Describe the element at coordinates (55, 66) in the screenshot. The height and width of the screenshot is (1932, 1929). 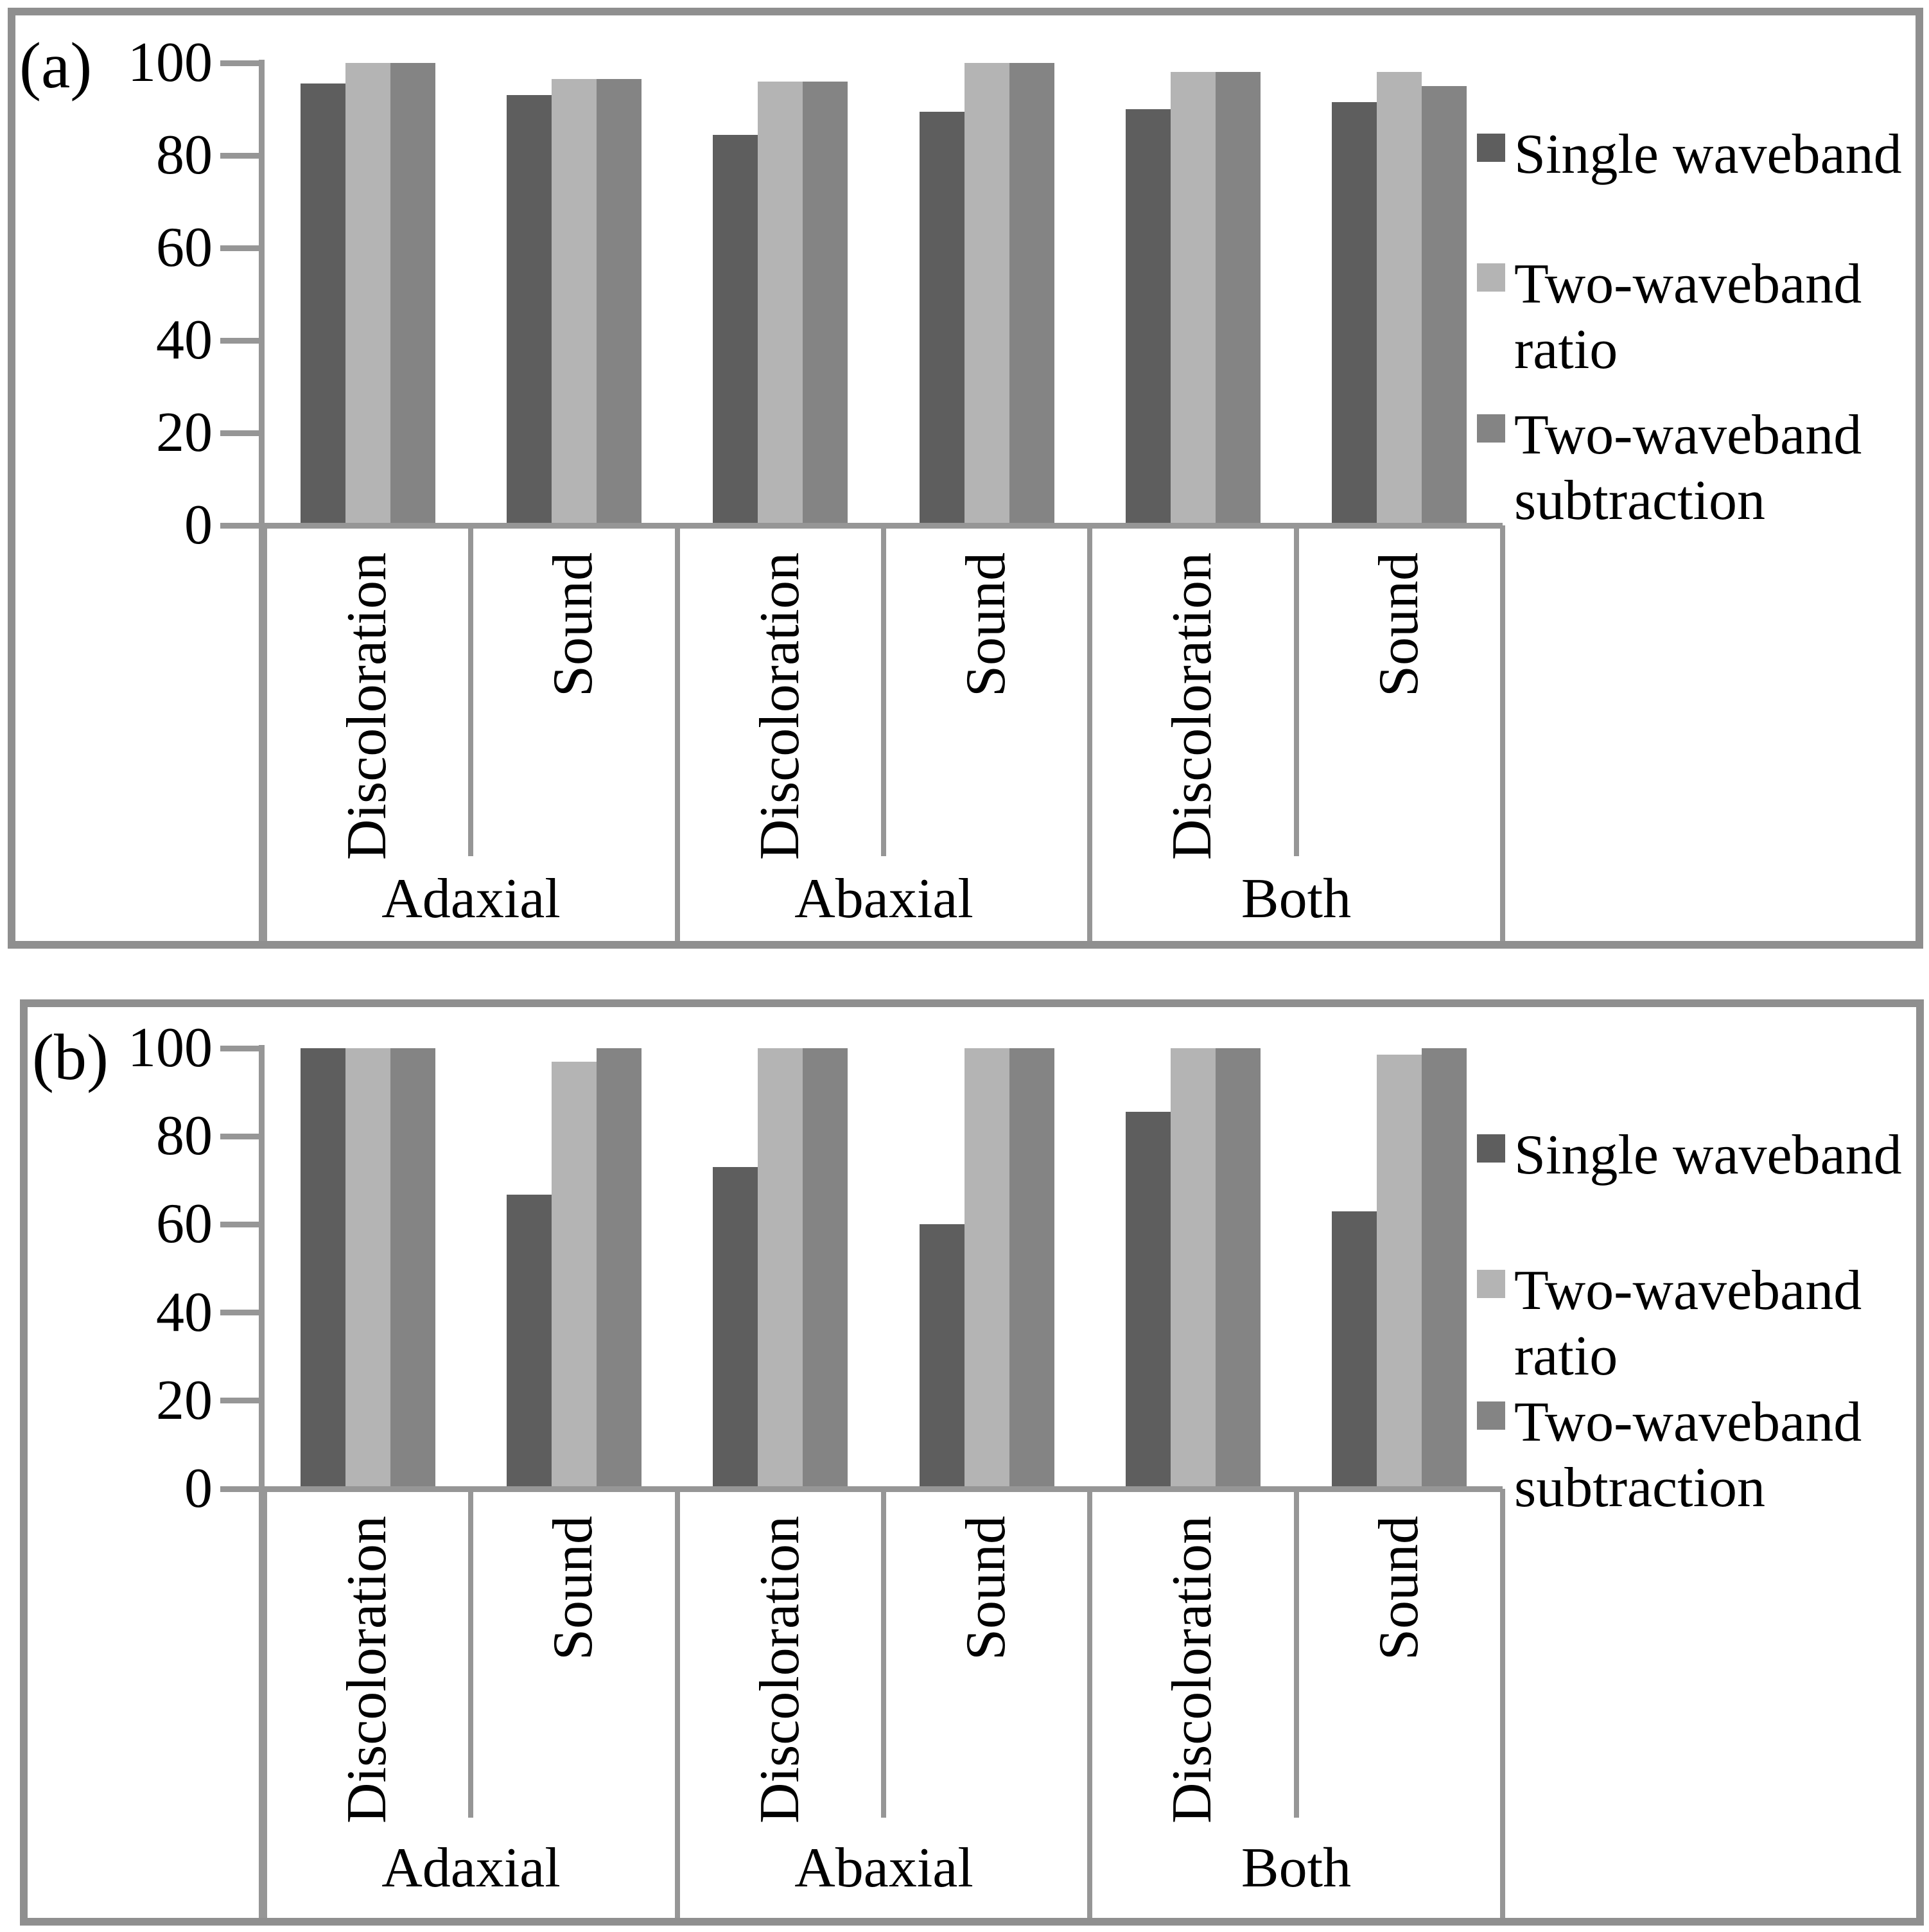
I see `panel-label-a: (a)` at that location.